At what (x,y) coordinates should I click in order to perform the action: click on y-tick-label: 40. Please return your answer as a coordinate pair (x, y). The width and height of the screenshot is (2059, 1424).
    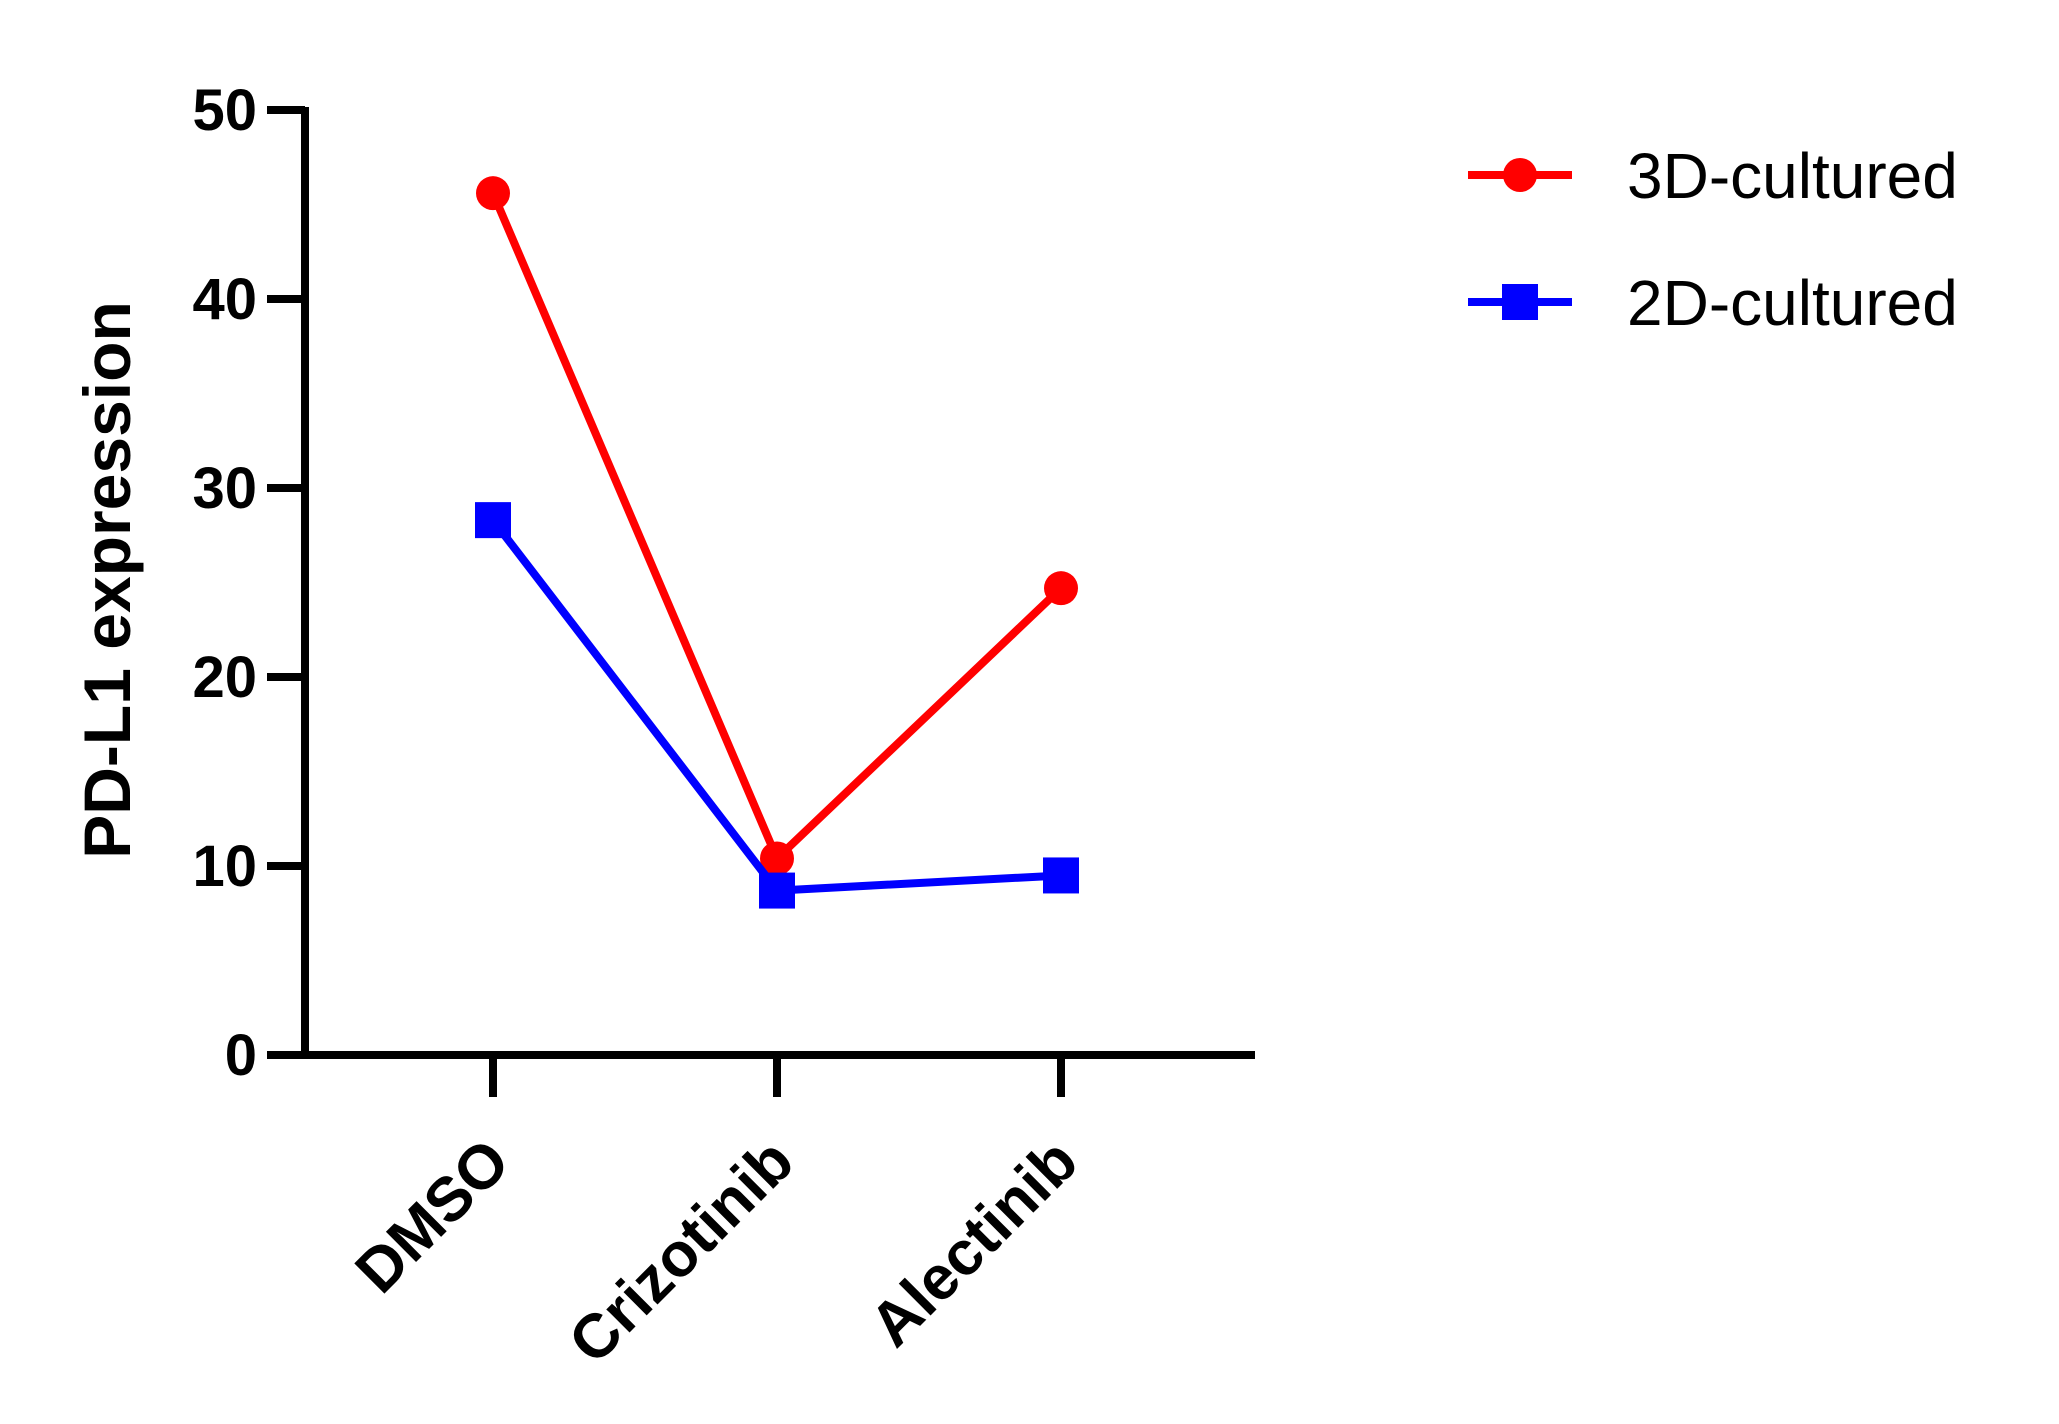
    Looking at the image, I should click on (224, 299).